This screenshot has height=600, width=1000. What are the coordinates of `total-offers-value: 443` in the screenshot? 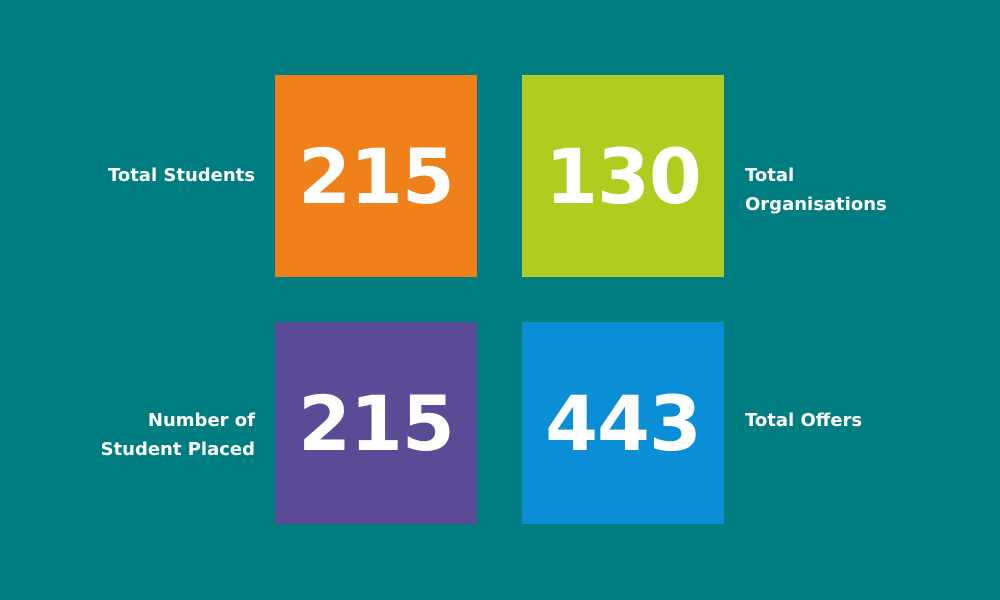 It's located at (623, 423).